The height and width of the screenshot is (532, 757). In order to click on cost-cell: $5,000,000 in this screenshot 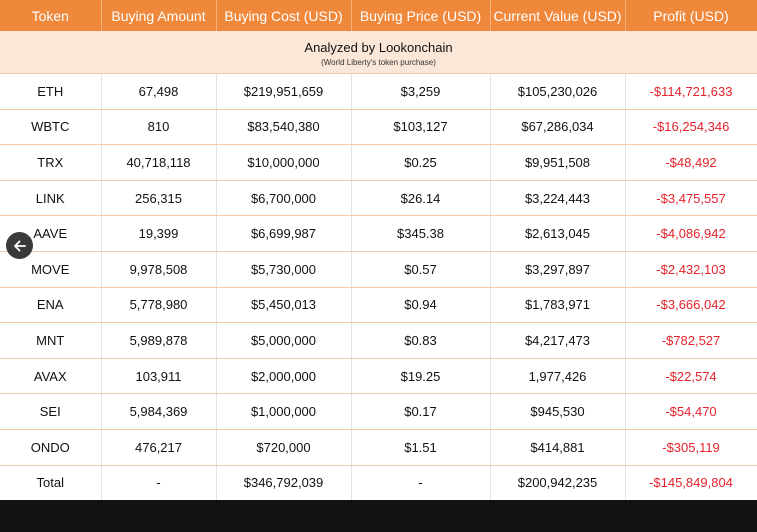, I will do `click(284, 340)`.